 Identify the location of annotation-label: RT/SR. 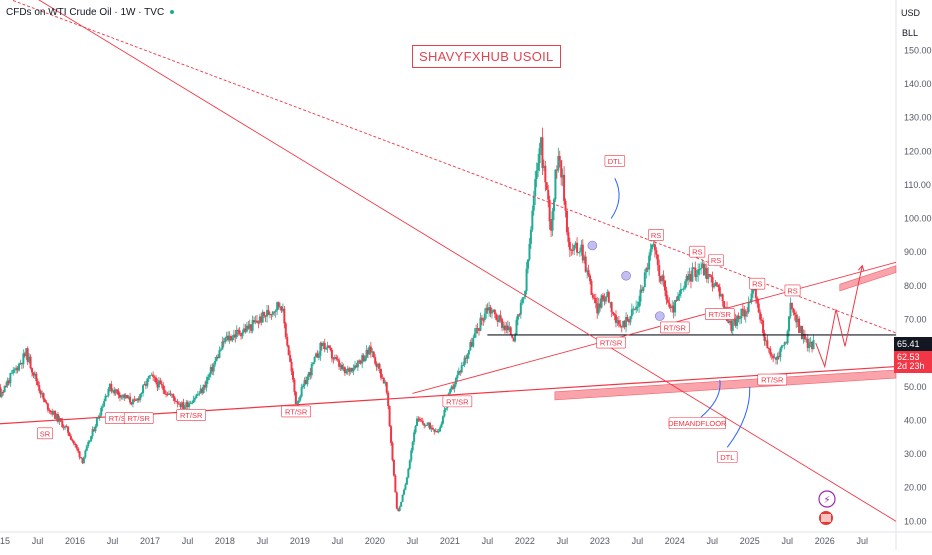
(611, 343).